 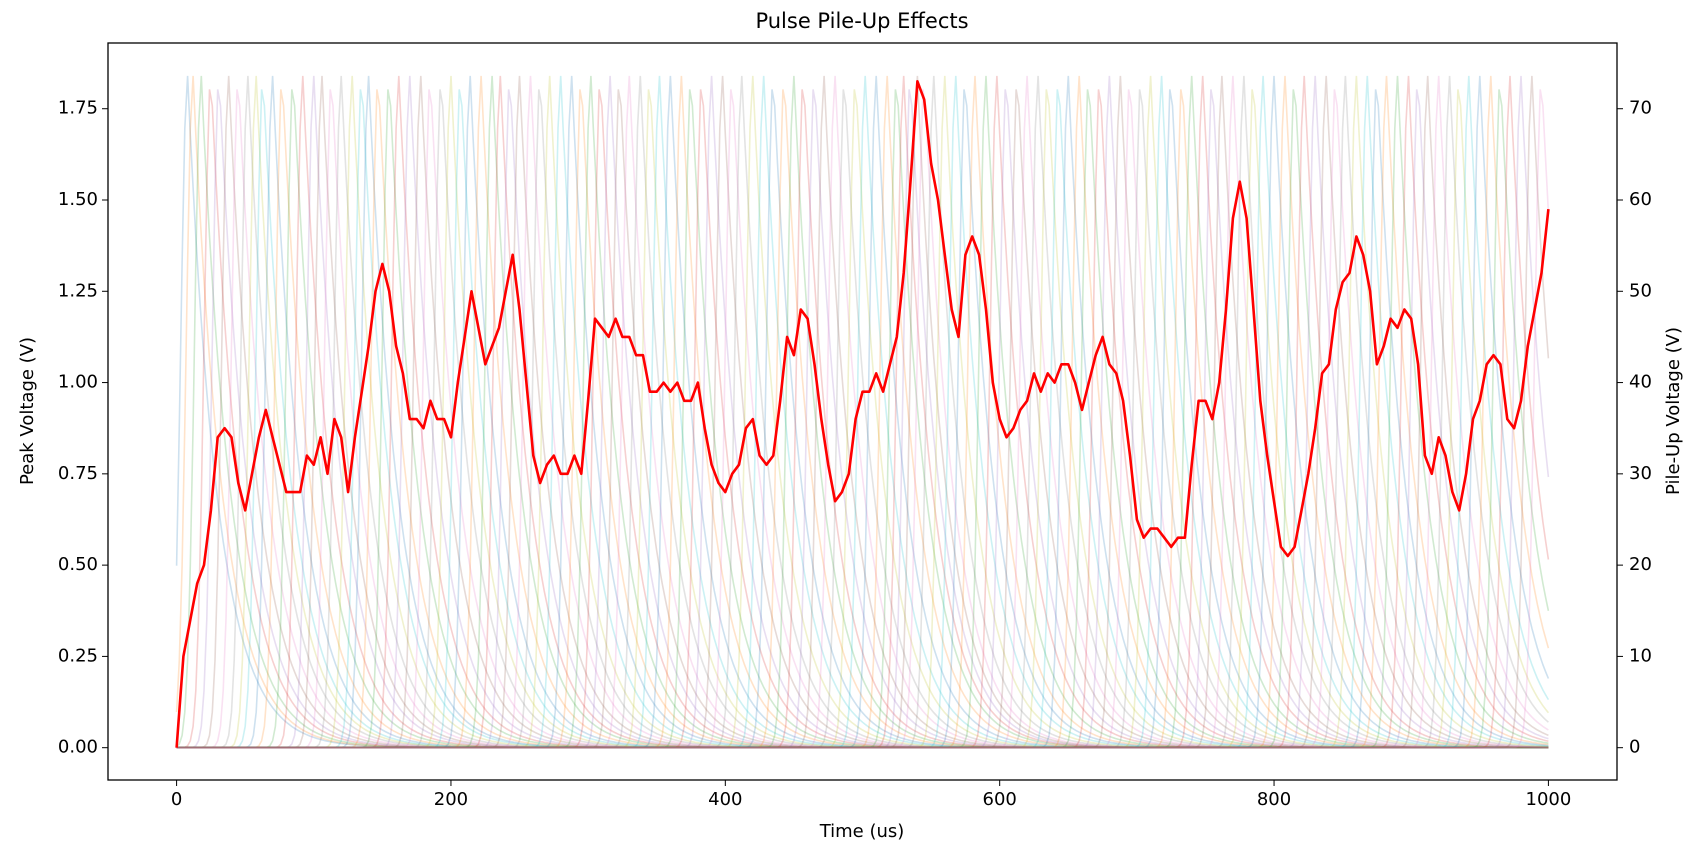 What do you see at coordinates (78, 473) in the screenshot?
I see `y-tick-label: 0.75` at bounding box center [78, 473].